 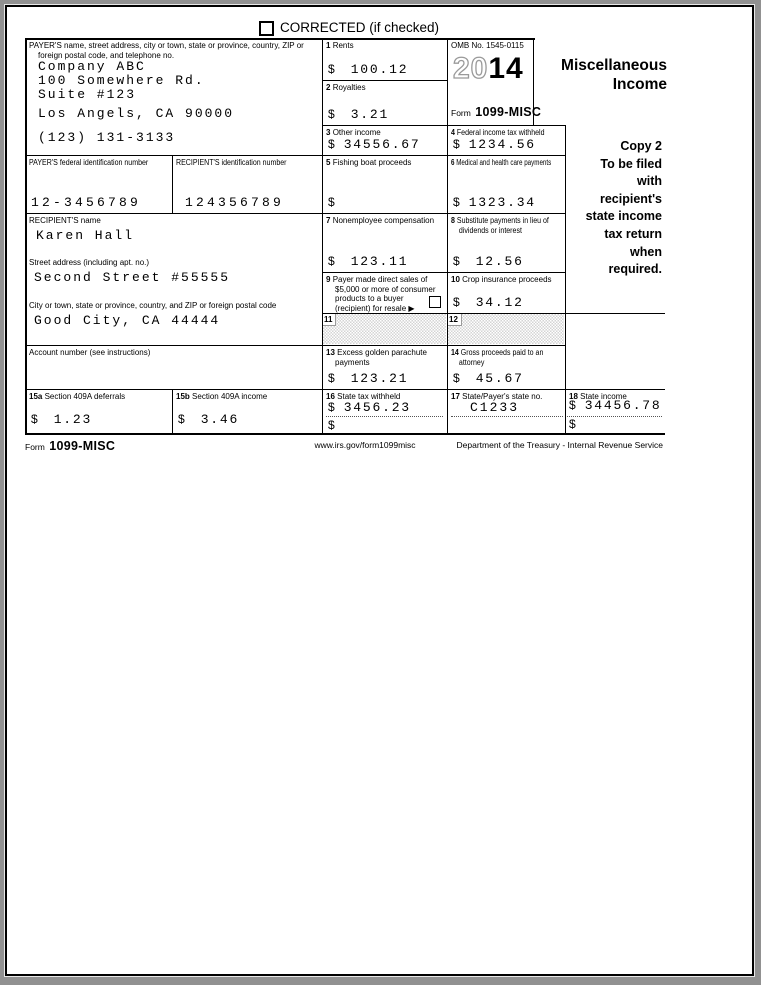 I want to click on copy2-line: tax return, so click(x=633, y=233).